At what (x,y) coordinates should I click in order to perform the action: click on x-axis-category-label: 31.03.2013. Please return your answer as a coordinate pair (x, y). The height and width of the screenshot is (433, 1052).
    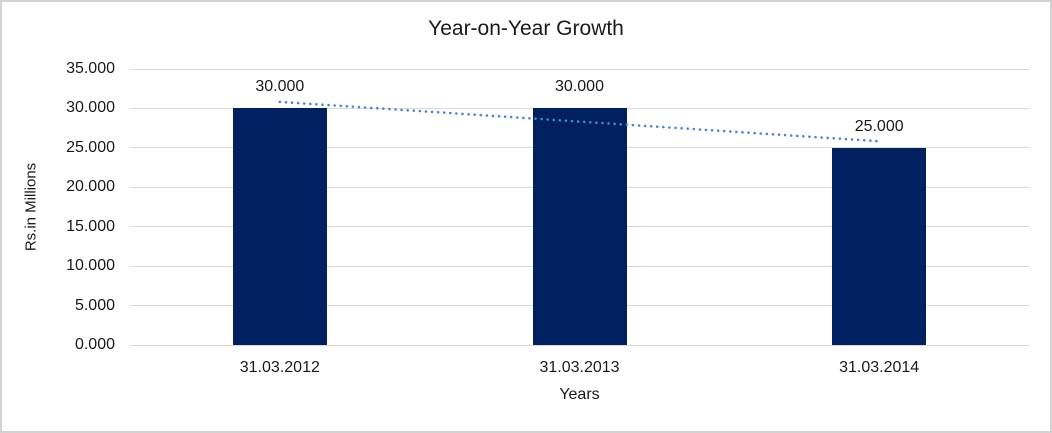
    Looking at the image, I should click on (579, 367).